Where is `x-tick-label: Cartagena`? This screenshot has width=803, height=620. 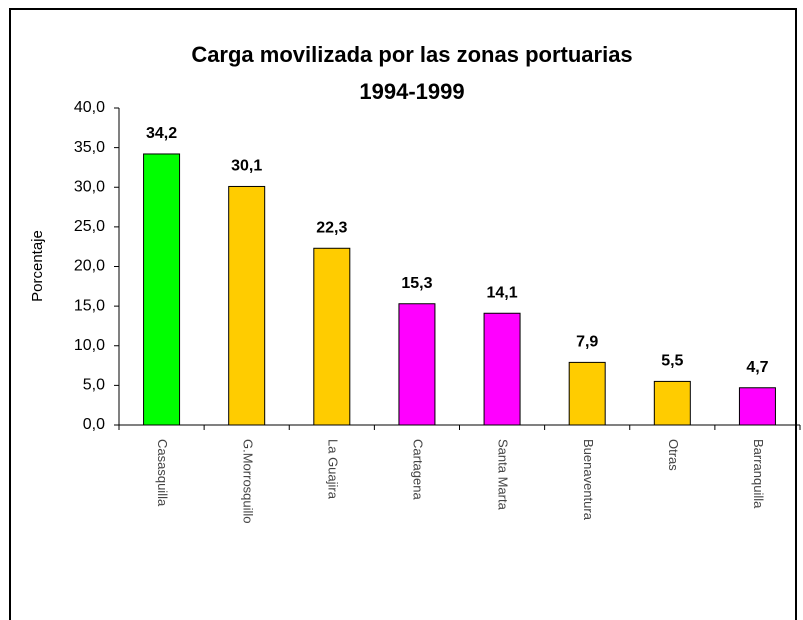
x-tick-label: Cartagena is located at coordinates (418, 469).